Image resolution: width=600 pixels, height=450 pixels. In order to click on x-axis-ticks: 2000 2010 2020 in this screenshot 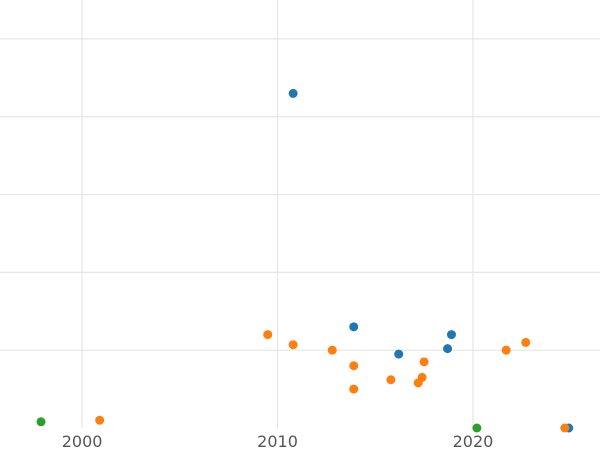, I will do `click(278, 441)`.